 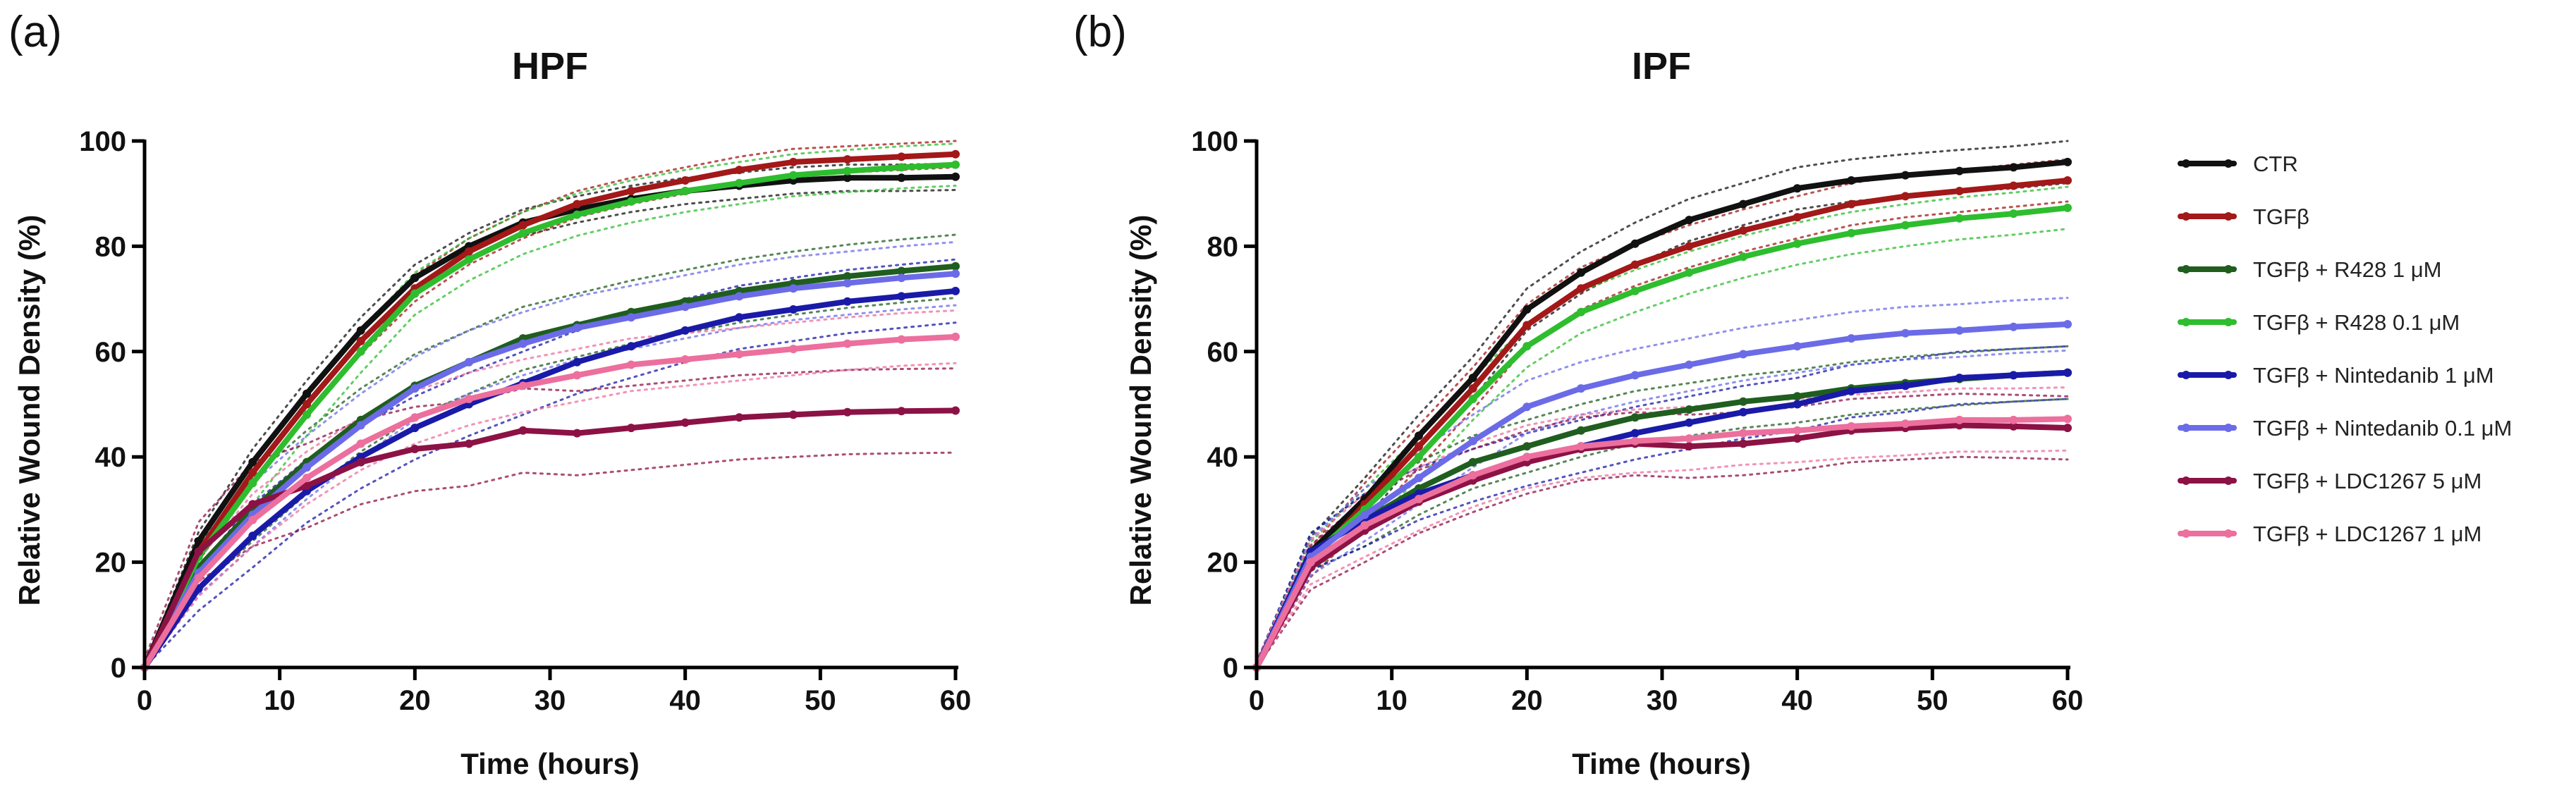 I want to click on hpf-line-tgfb-ldc1267-5-um, so click(x=550, y=538).